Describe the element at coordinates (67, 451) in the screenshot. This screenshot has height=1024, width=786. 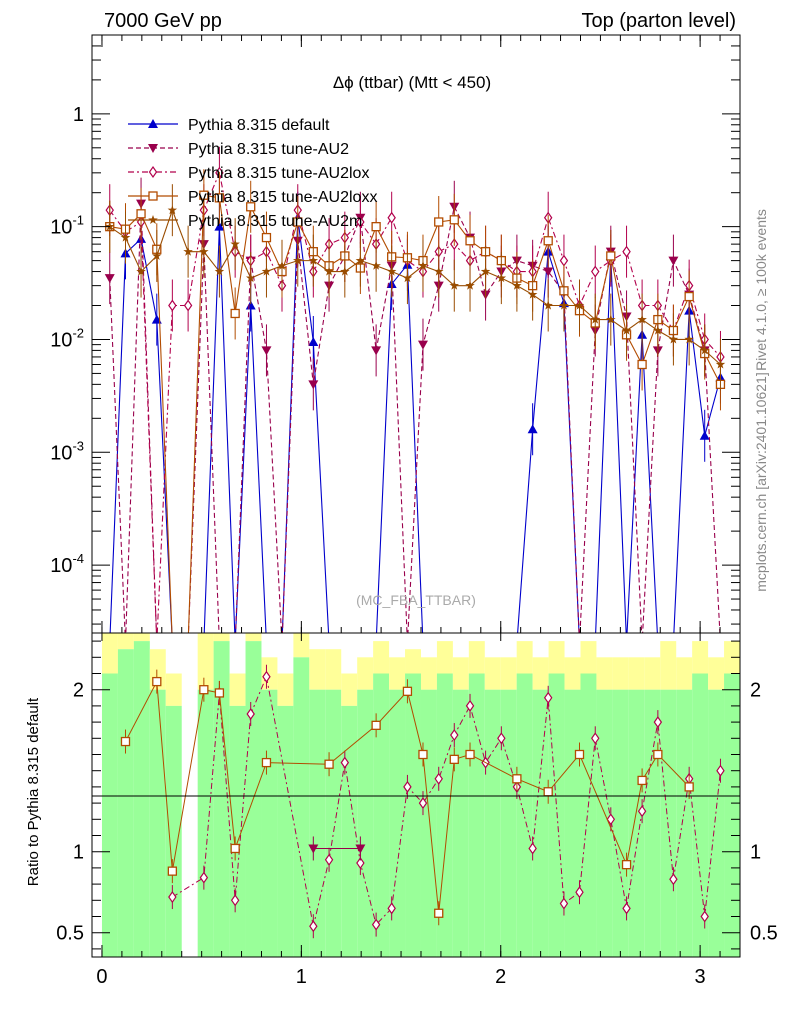
I see `y-tick-label: 10⁻³` at that location.